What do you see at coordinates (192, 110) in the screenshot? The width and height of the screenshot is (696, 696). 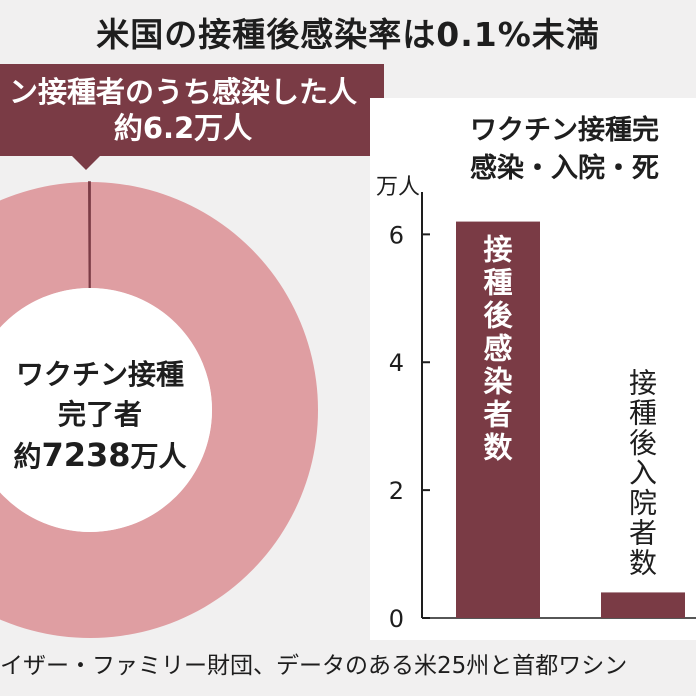 I see `infected-callout: ン接種者のうち感染した人 約6.2万人` at bounding box center [192, 110].